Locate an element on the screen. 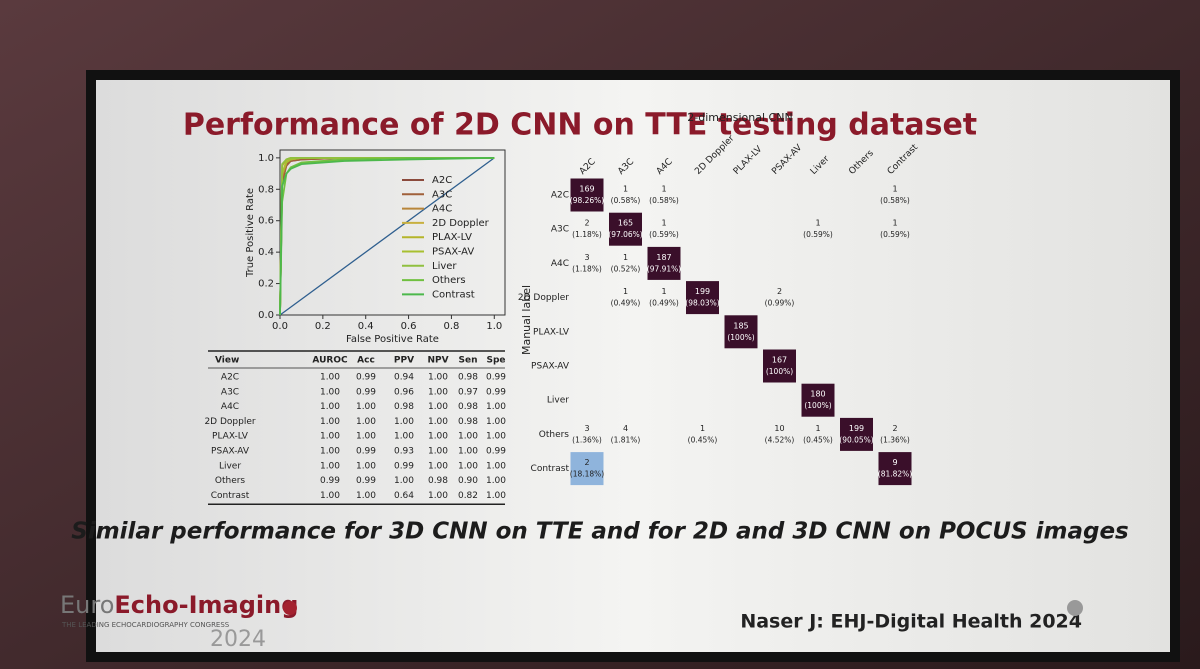 This screenshot has height=669, width=1200. legend-label: Others is located at coordinates (449, 280).